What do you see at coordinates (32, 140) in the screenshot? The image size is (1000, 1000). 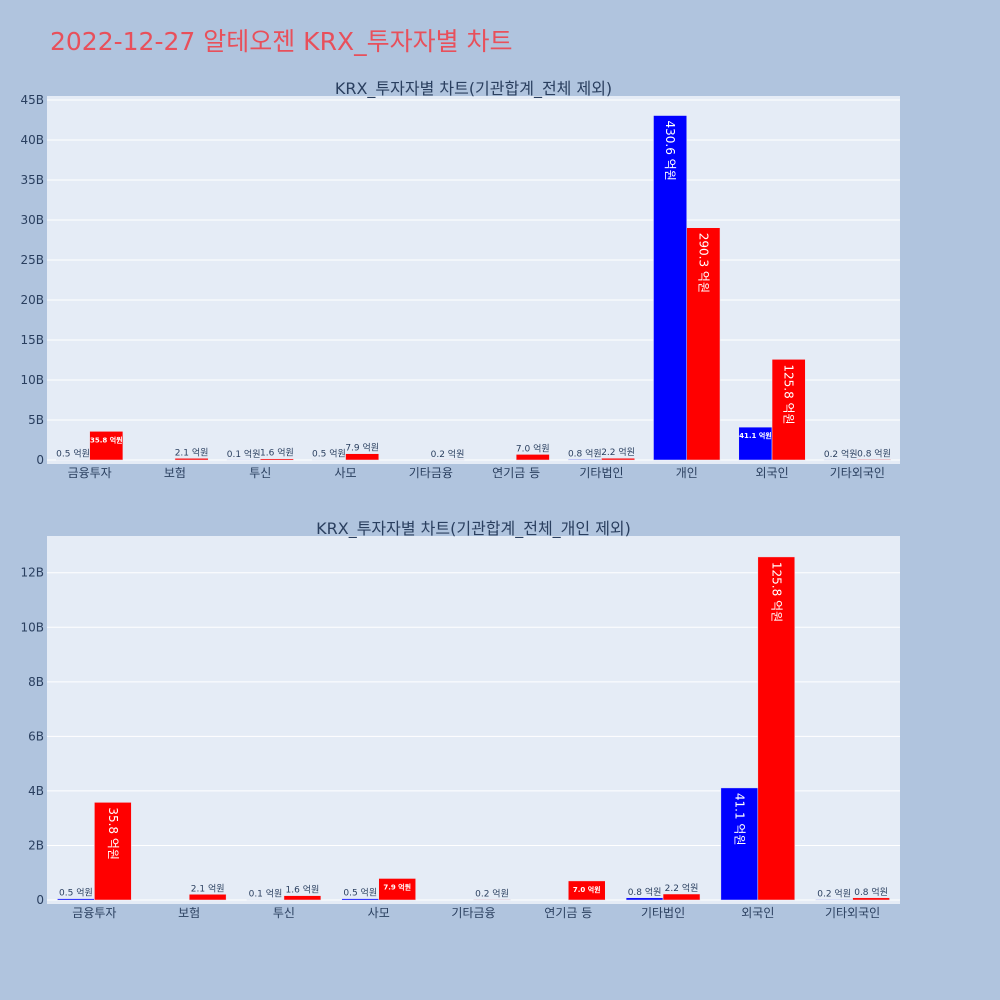 I see `y-tick-label: 40B` at bounding box center [32, 140].